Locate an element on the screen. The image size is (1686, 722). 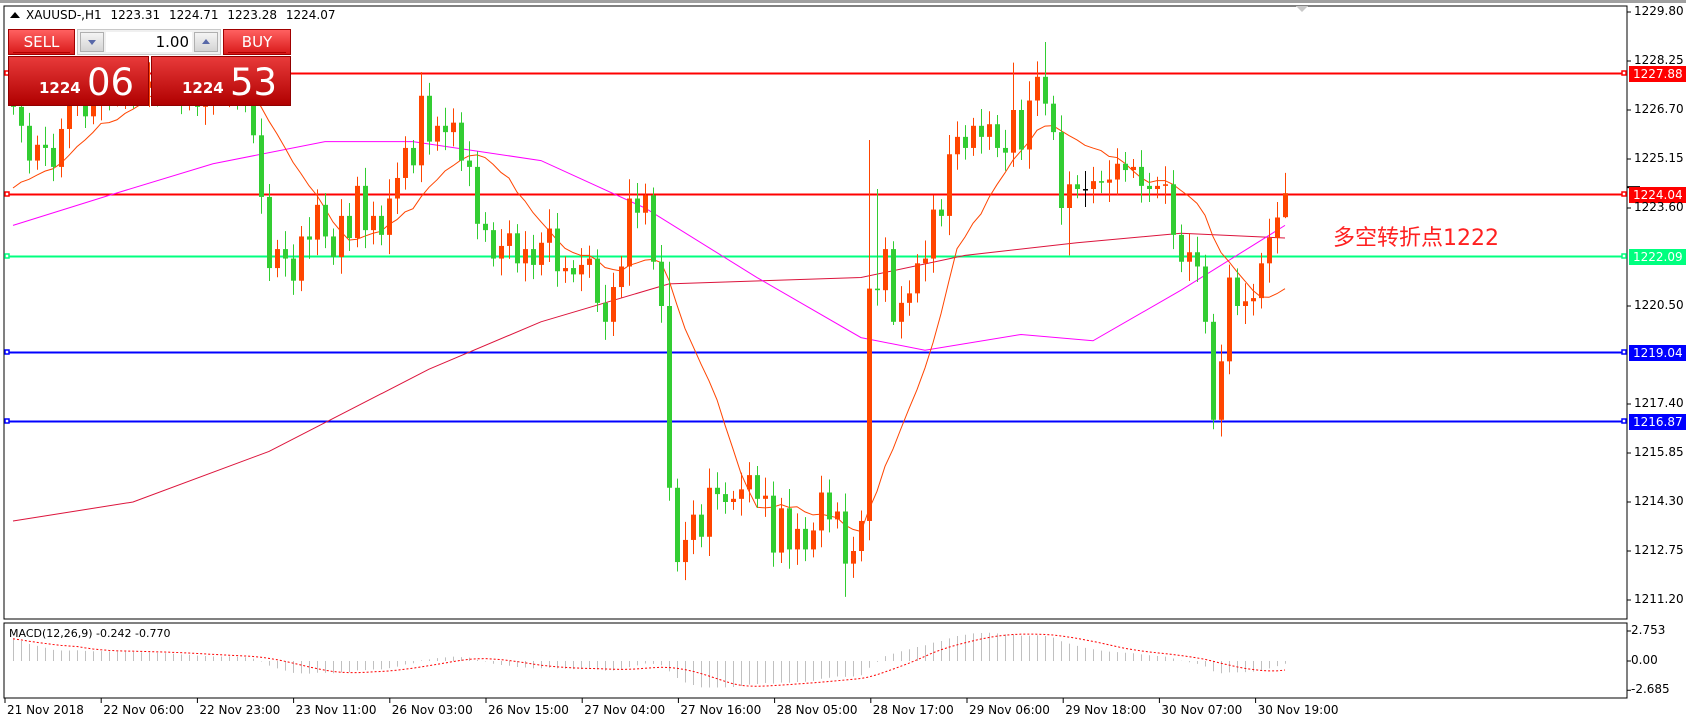
time-tick-label: 22 Nov 23:00 is located at coordinates (240, 710).